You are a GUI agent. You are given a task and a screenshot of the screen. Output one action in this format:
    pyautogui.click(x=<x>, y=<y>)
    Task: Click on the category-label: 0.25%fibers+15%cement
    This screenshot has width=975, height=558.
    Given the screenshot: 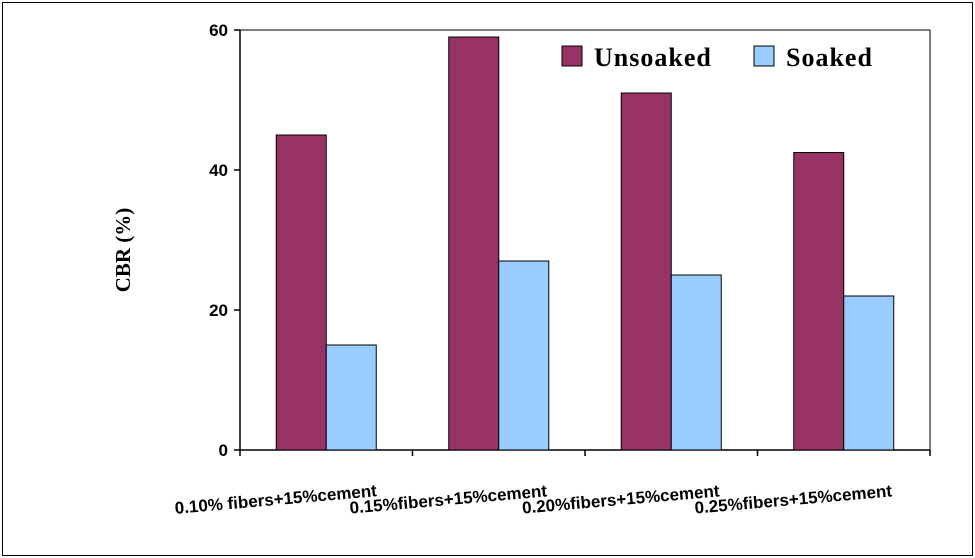 What is the action you would take?
    pyautogui.click(x=793, y=499)
    